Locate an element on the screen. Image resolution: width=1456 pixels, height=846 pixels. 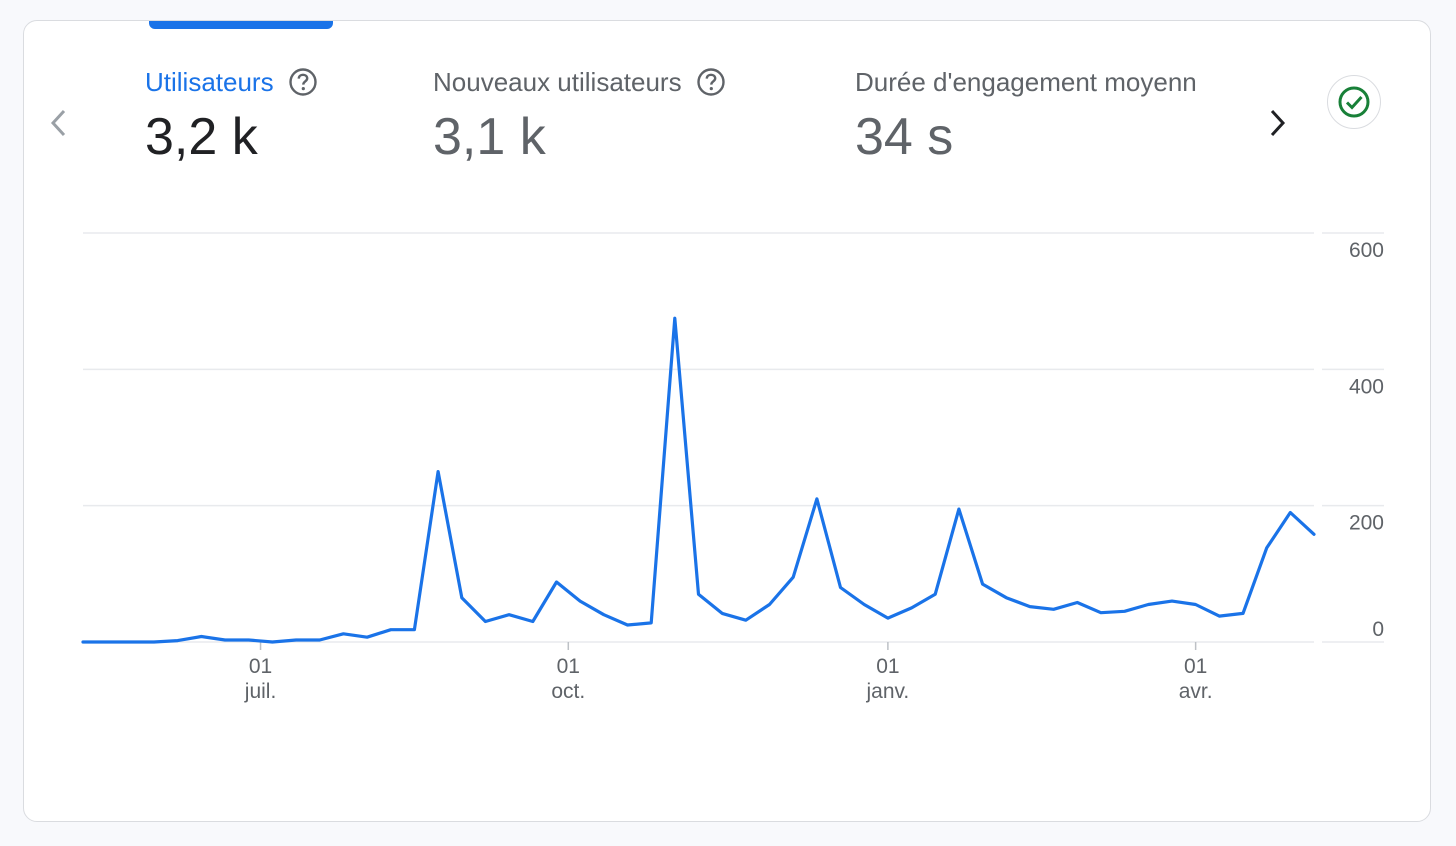
metric-tab-users: Utilisateurs 3,2 k is located at coordinates (231, 117).